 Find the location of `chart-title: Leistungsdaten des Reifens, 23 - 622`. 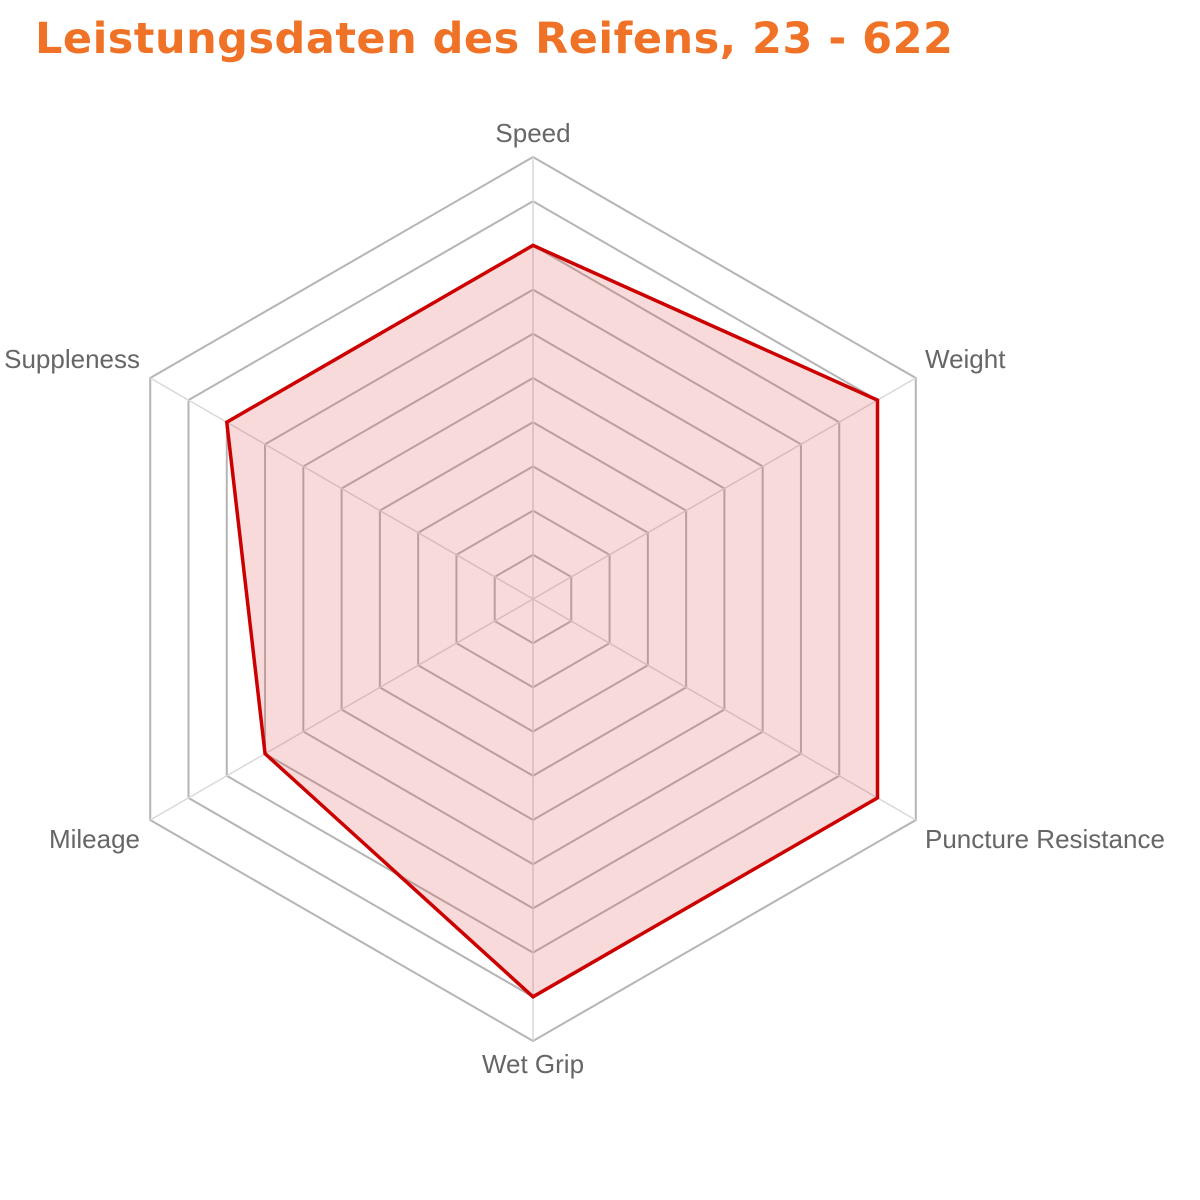

chart-title: Leistungsdaten des Reifens, 23 - 622 is located at coordinates (494, 39).